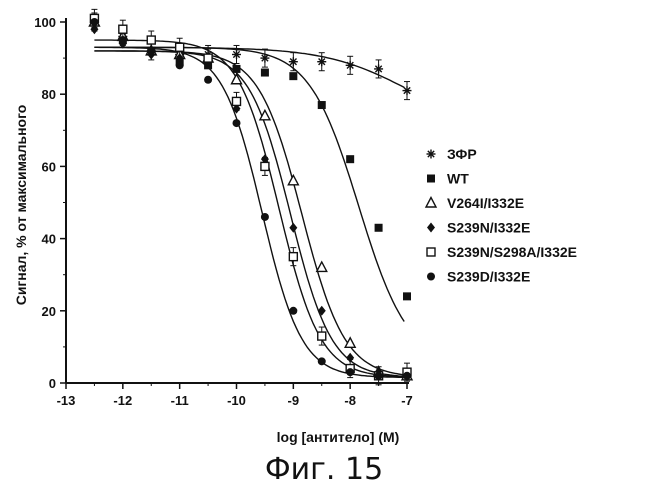  I want to click on y-tick-label: 0, so click(52, 383).